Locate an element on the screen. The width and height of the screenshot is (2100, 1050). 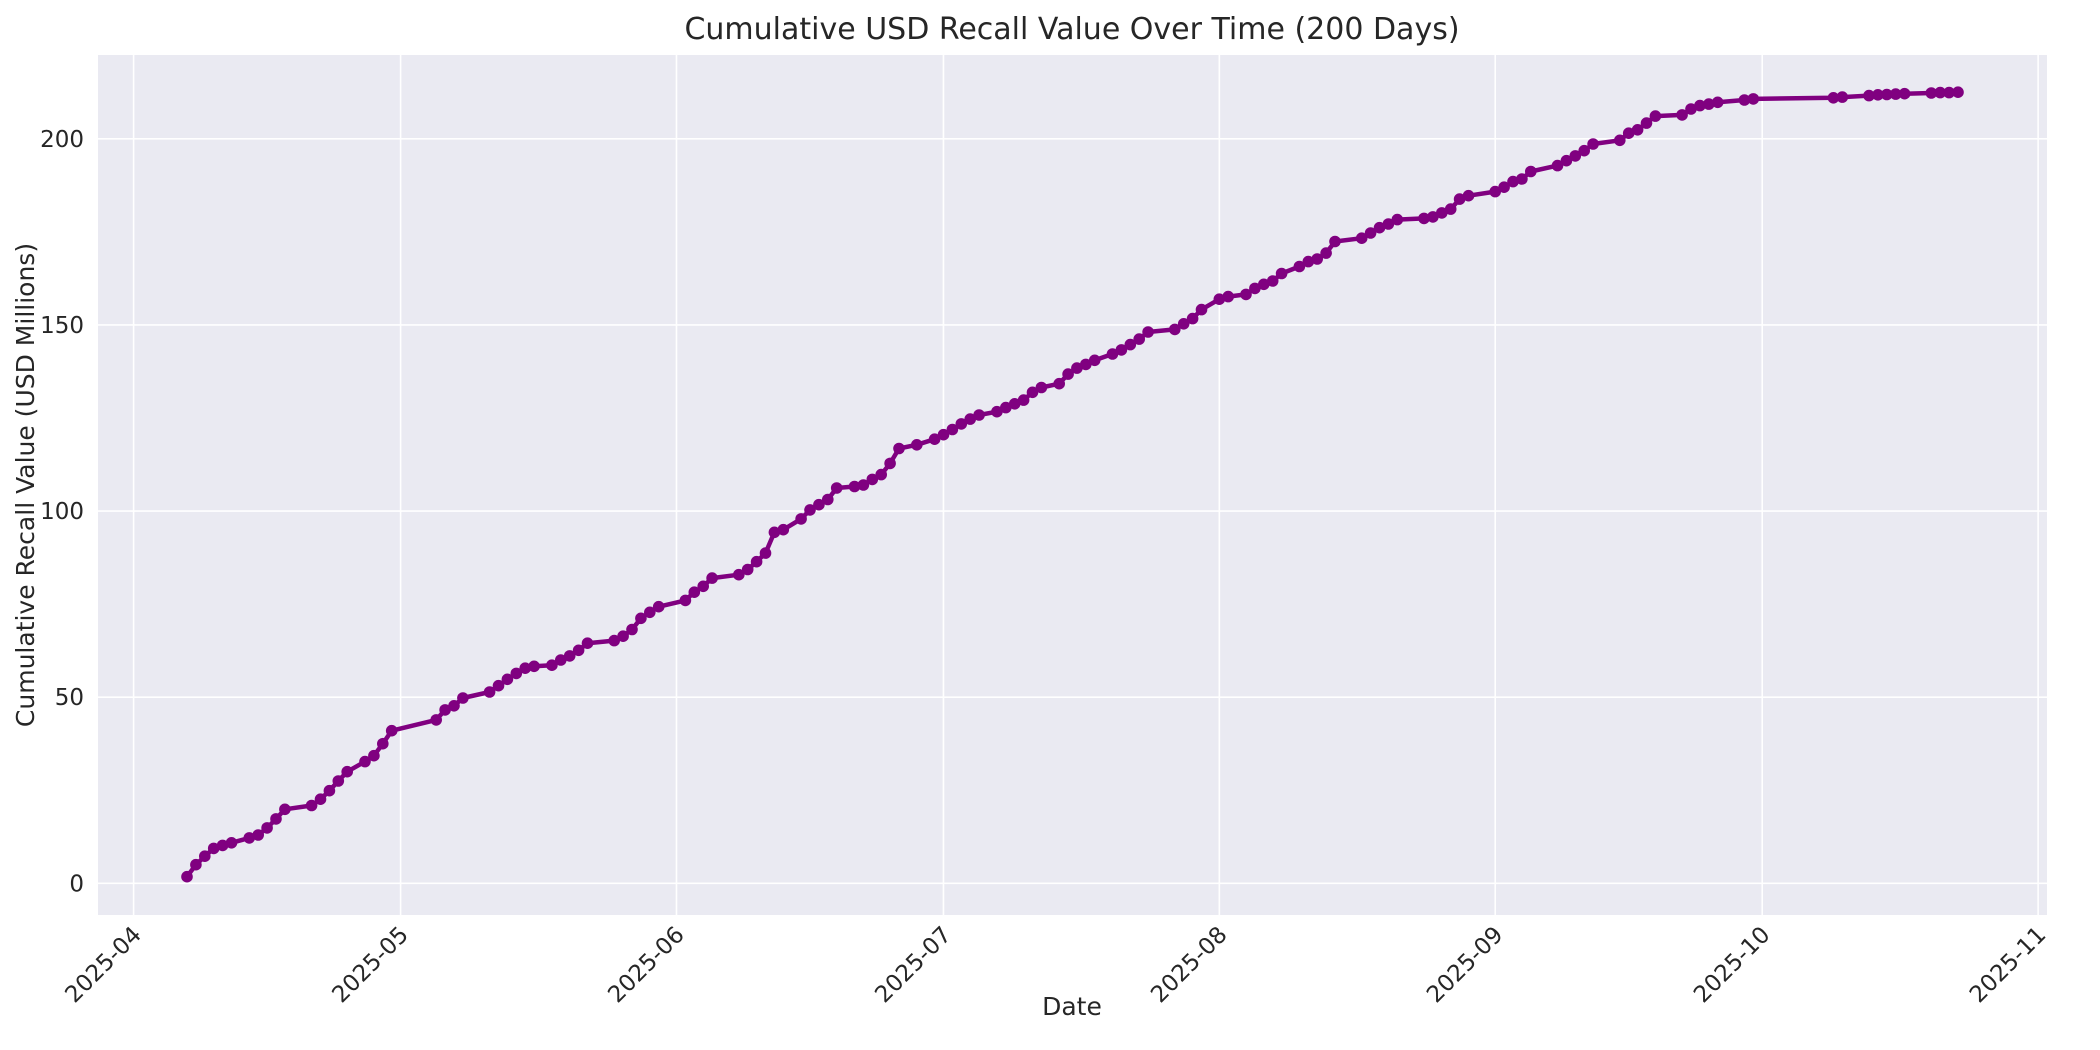
x-tick-label: 2025-11 is located at coordinates (2008, 965).